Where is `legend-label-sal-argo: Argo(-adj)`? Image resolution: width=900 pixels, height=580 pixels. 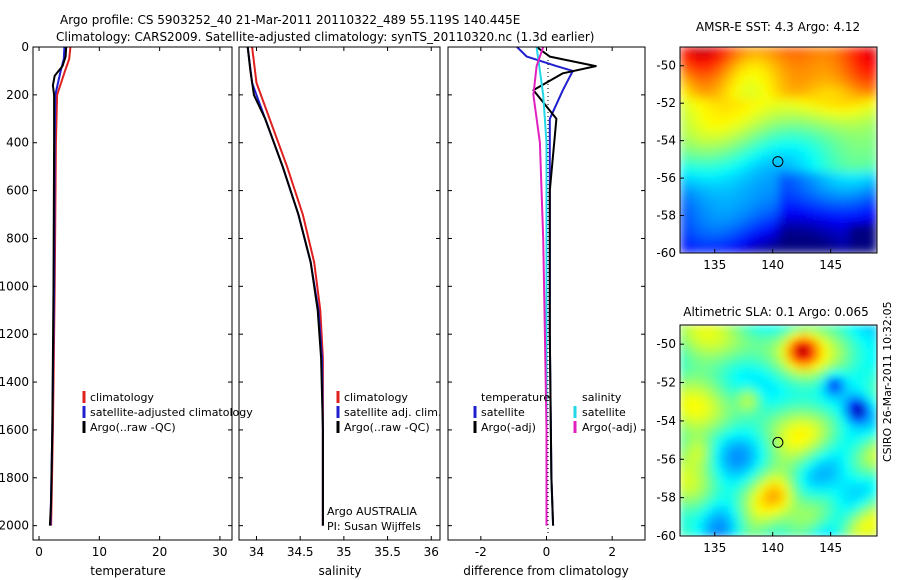
legend-label-sal-argo: Argo(-adj) is located at coordinates (609, 427).